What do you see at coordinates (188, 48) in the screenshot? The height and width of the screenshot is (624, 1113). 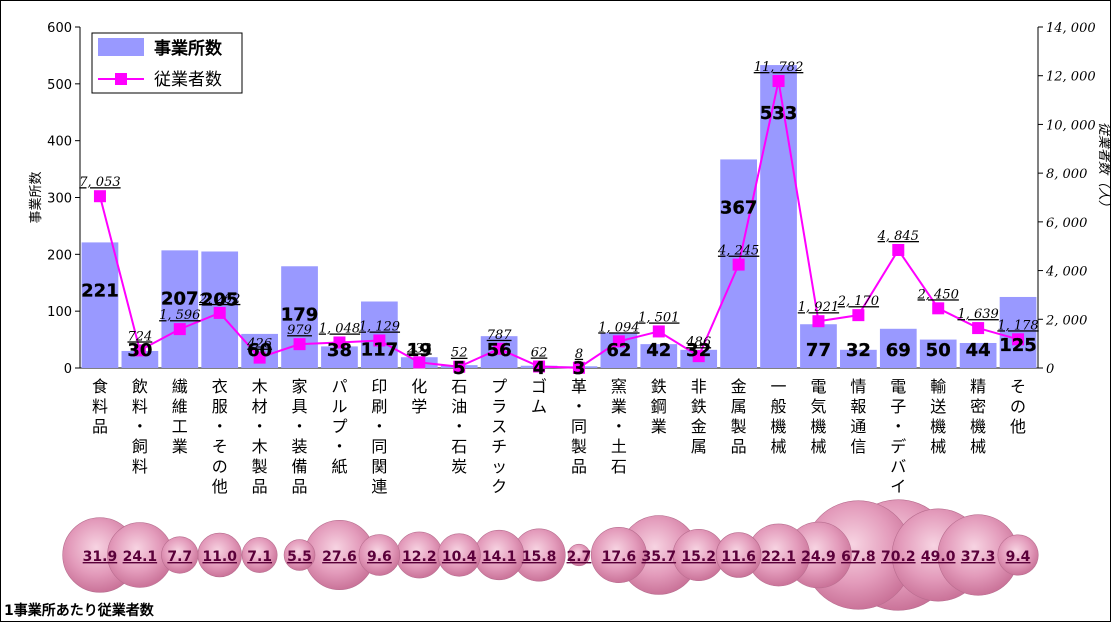 I see `legend-label-establishments: 事業所数` at bounding box center [188, 48].